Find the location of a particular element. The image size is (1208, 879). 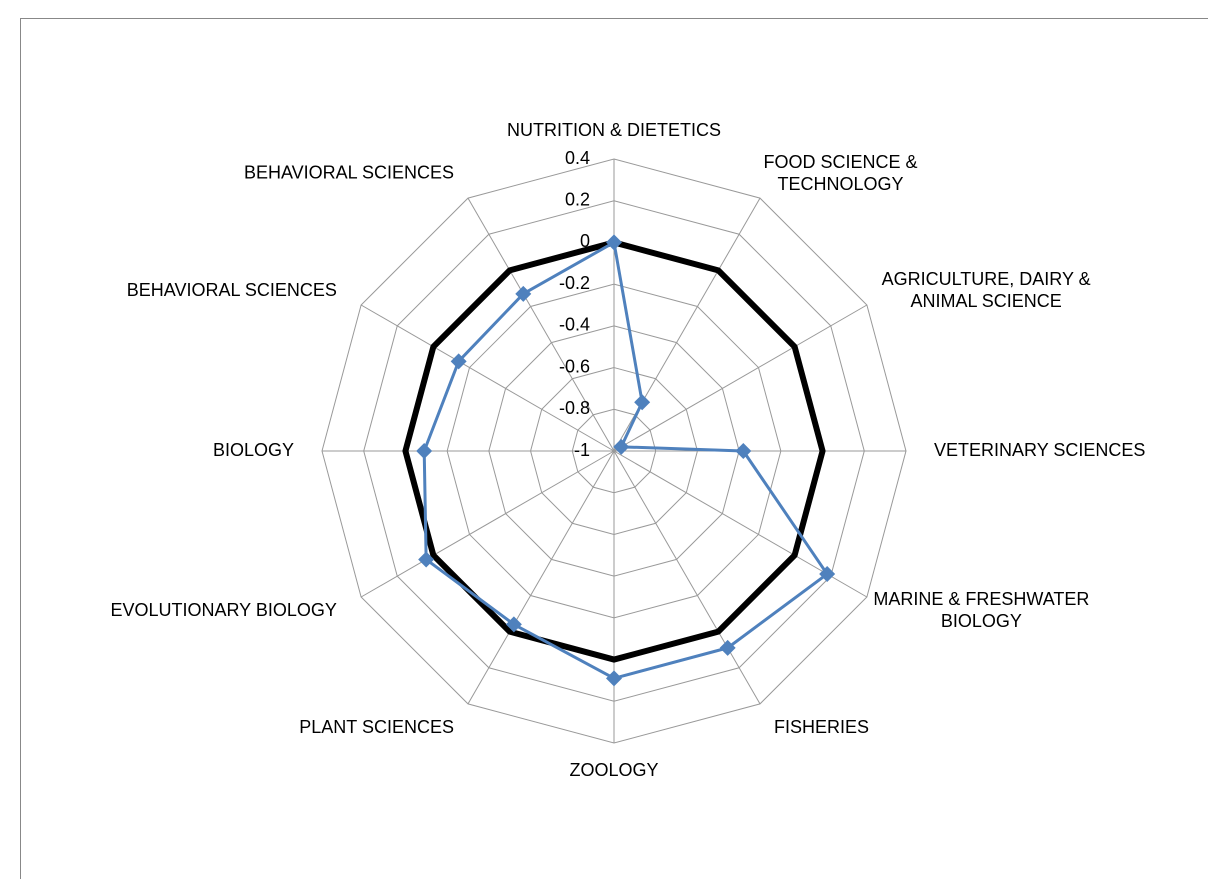

category-label: ZOOLOGY is located at coordinates (613, 770).